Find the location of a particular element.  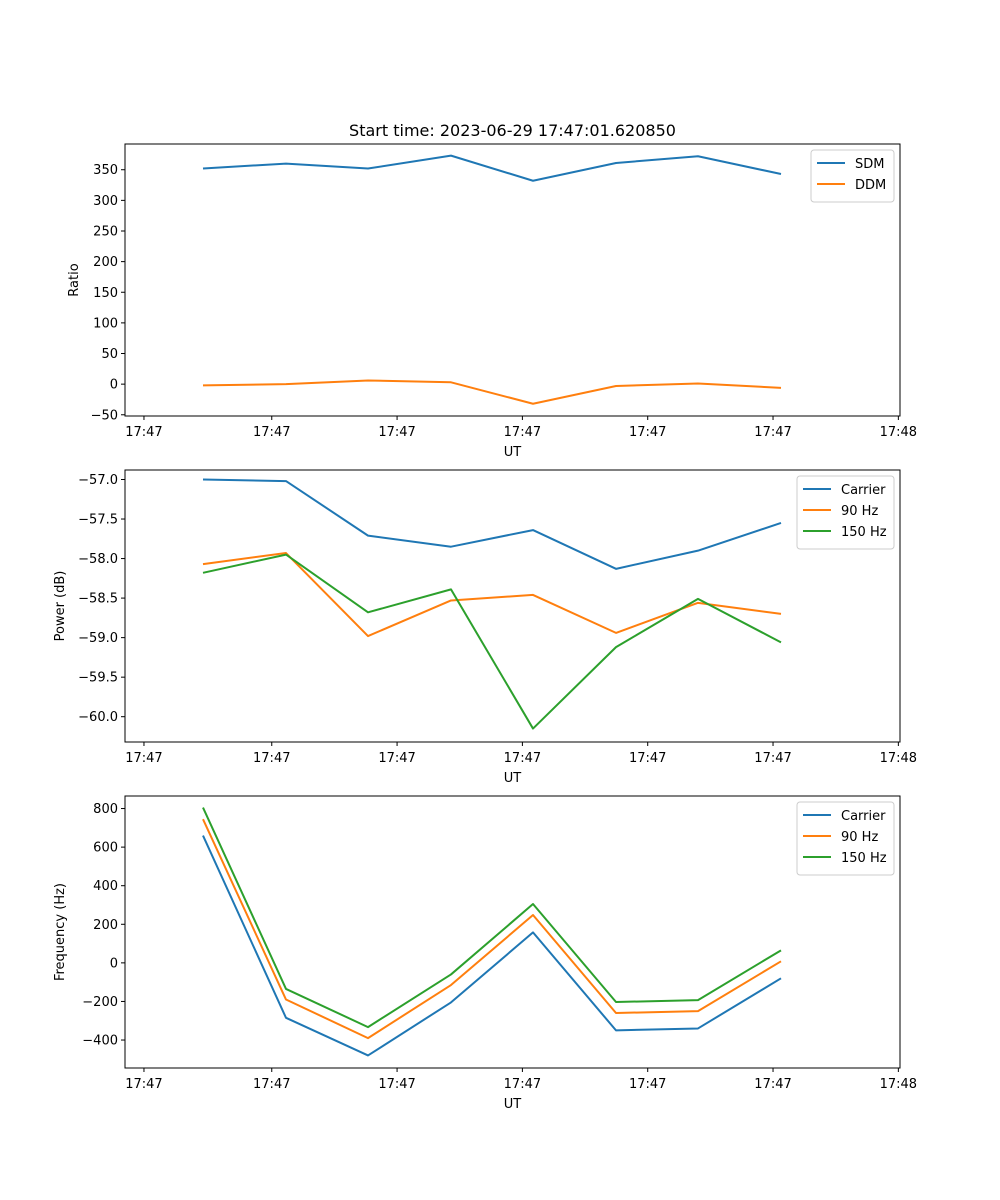

y-tick-label: 800 is located at coordinates (105, 809).